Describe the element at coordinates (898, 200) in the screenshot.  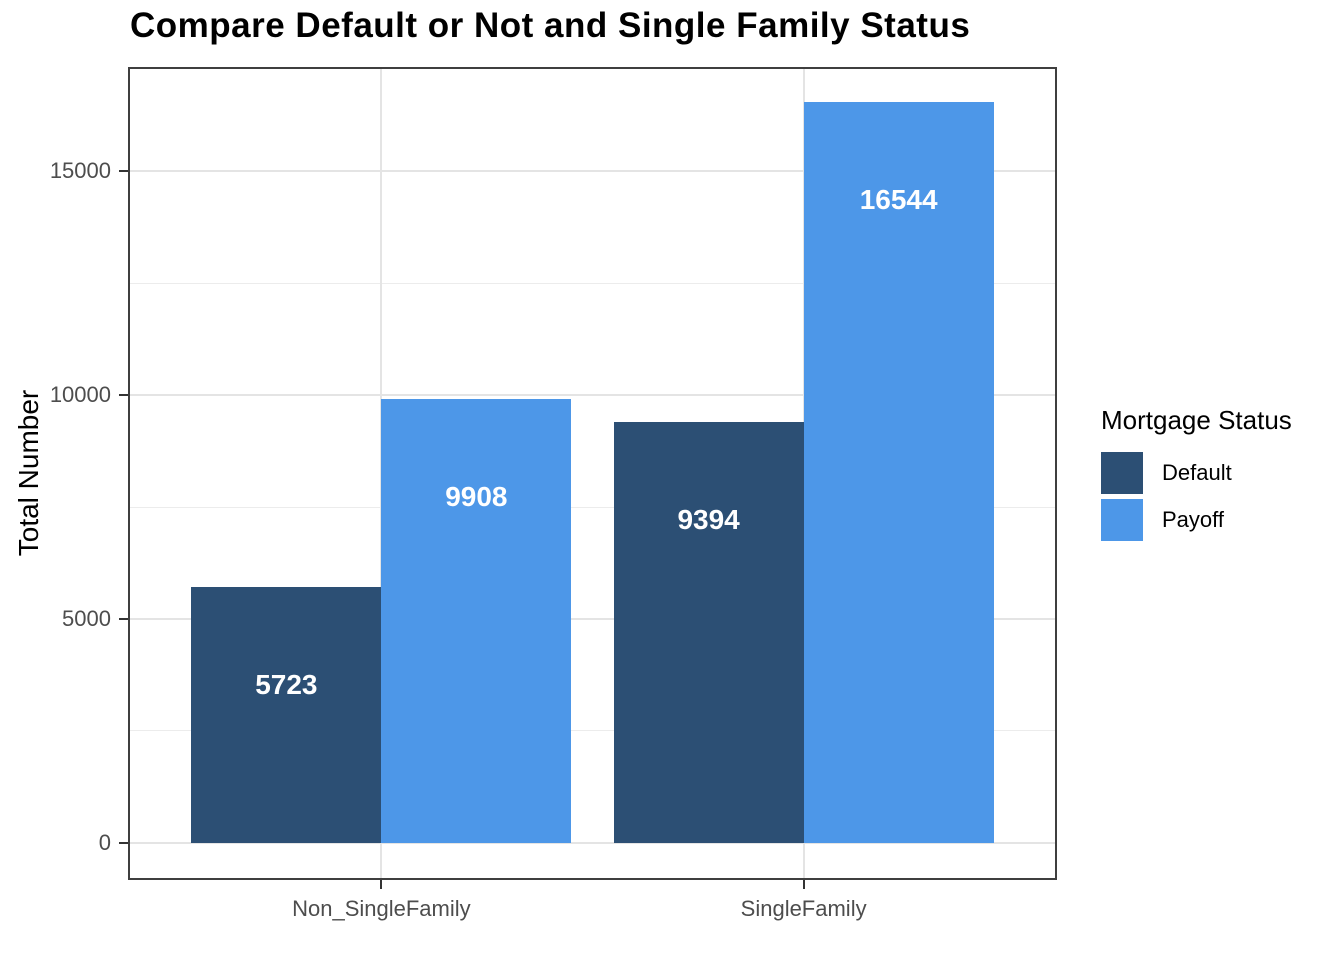
I see `bar-value-label: 16544` at that location.